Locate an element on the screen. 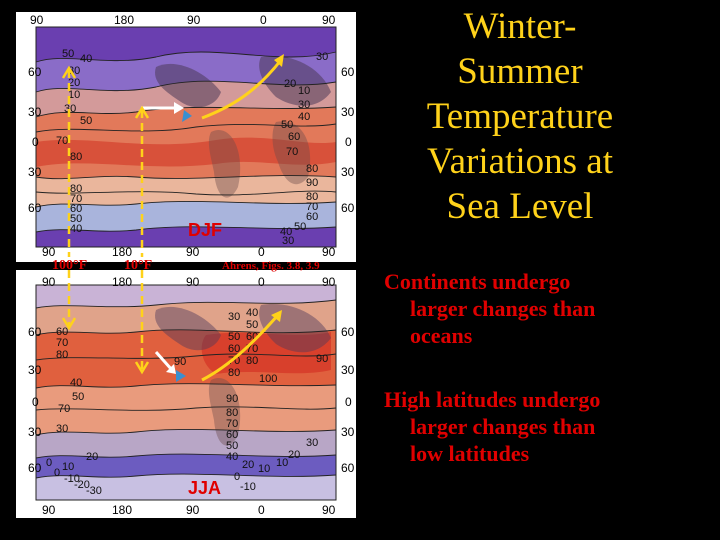 This screenshot has width=720, height=540. title-line: Sea Level is located at coordinates (520, 206).